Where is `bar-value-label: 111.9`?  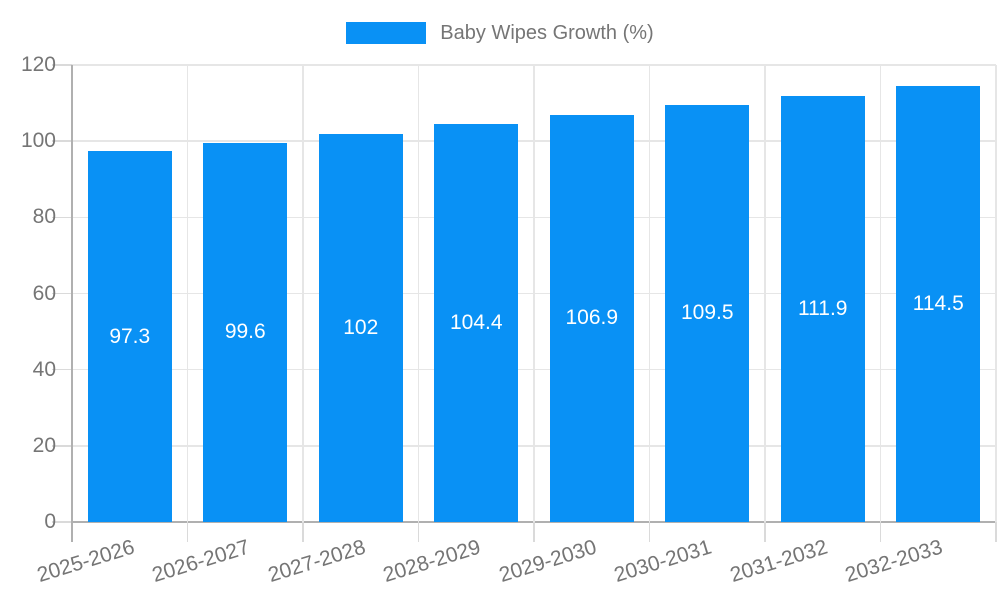 bar-value-label: 111.9 is located at coordinates (823, 308).